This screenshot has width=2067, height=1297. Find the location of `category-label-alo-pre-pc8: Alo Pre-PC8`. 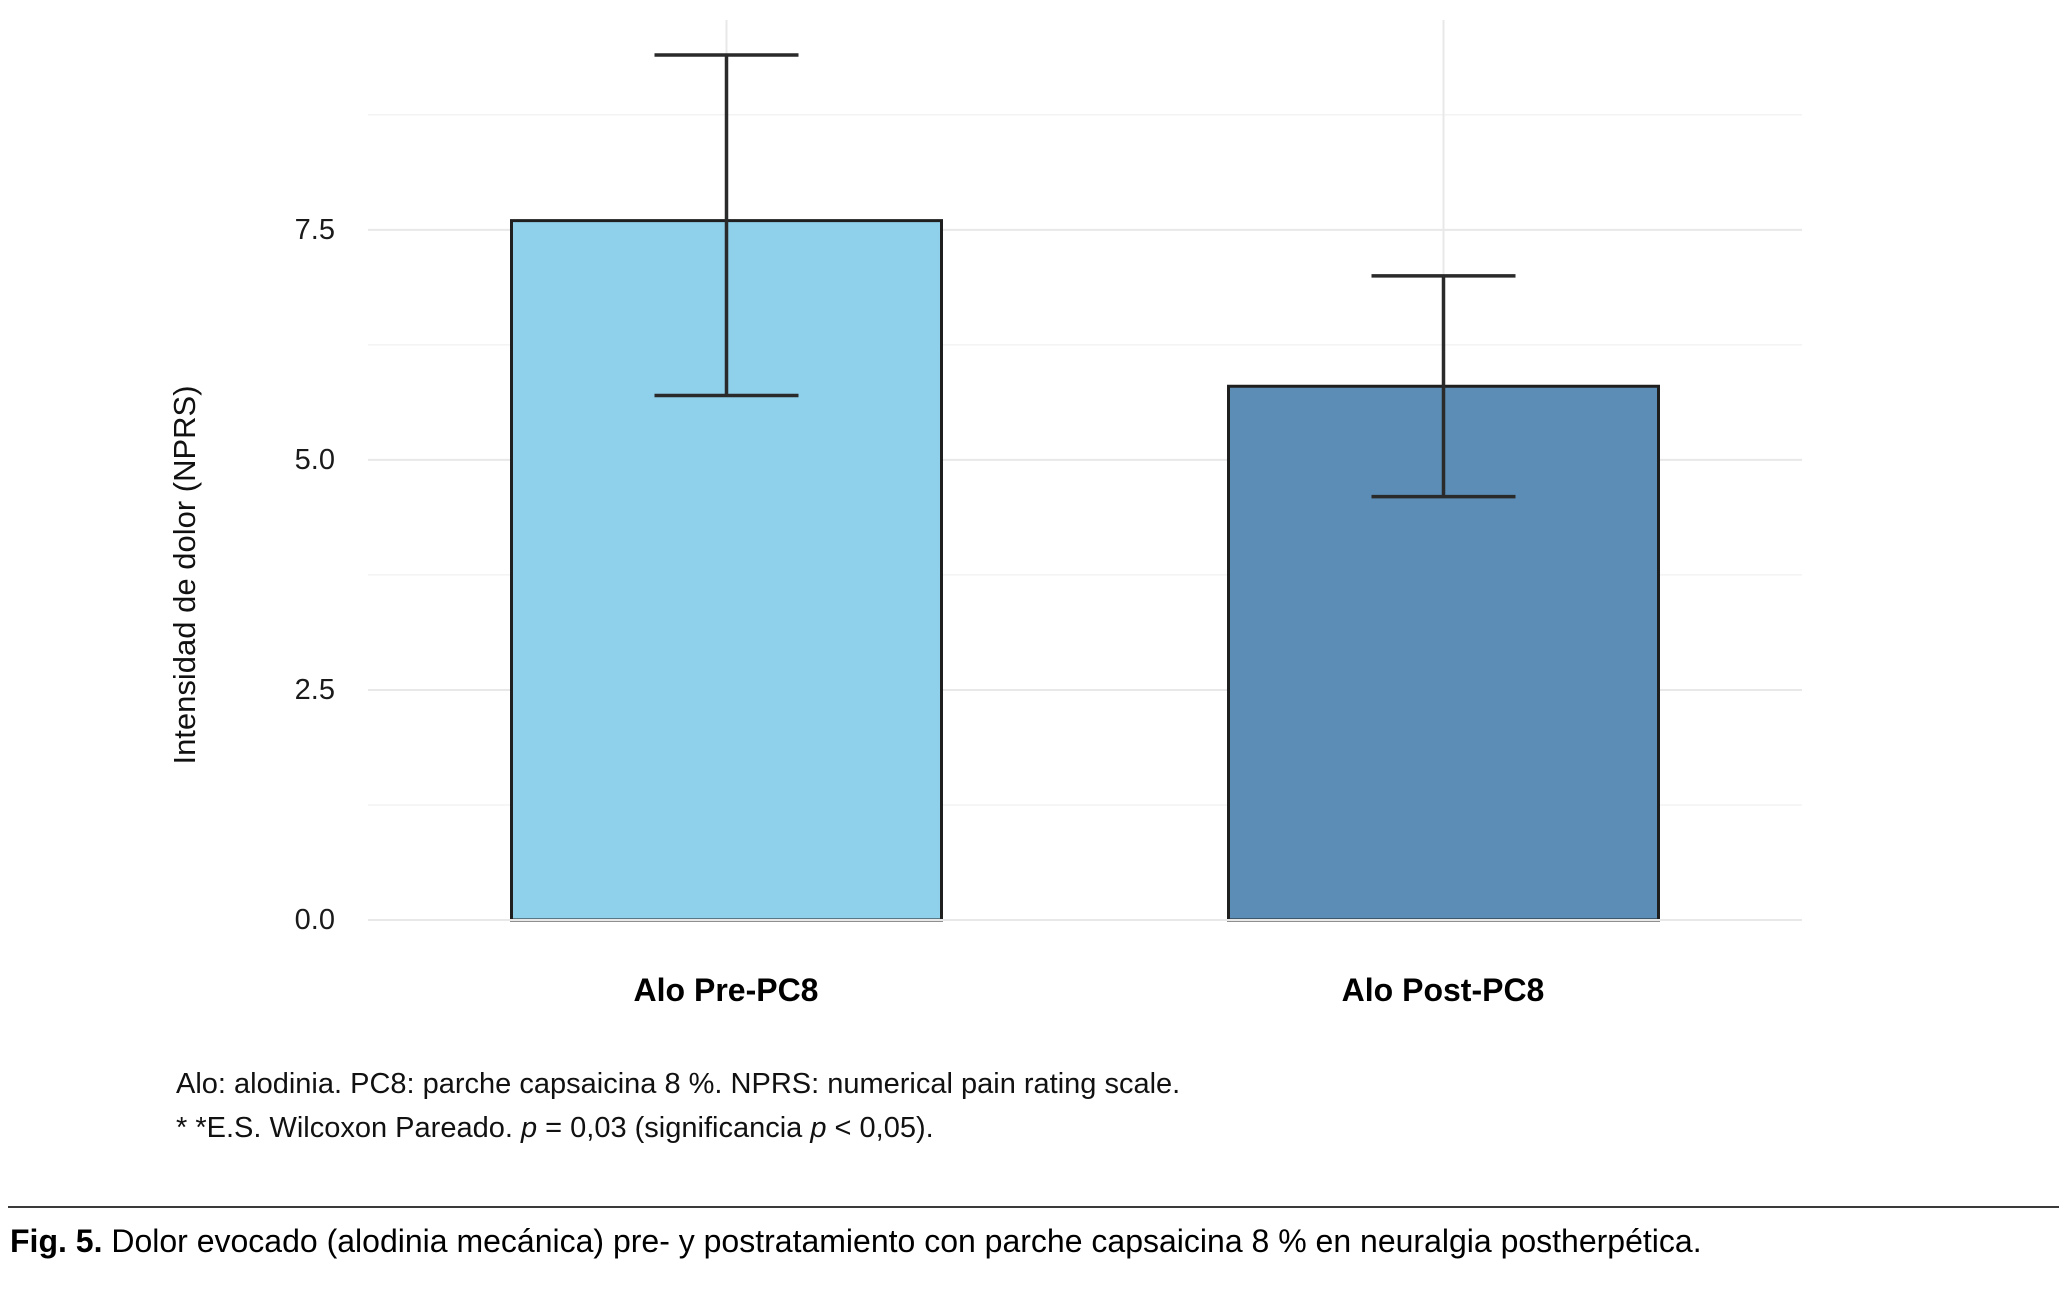

category-label-alo-pre-pc8: Alo Pre-PC8 is located at coordinates (726, 990).